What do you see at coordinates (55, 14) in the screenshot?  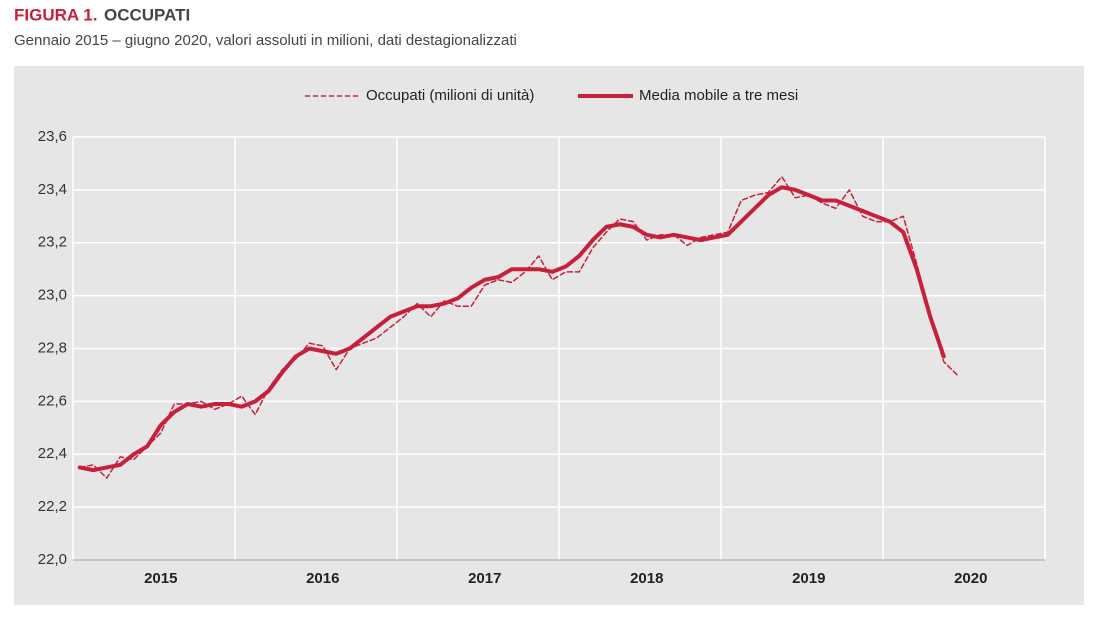 I see `figure-label: FIGURA 1.` at bounding box center [55, 14].